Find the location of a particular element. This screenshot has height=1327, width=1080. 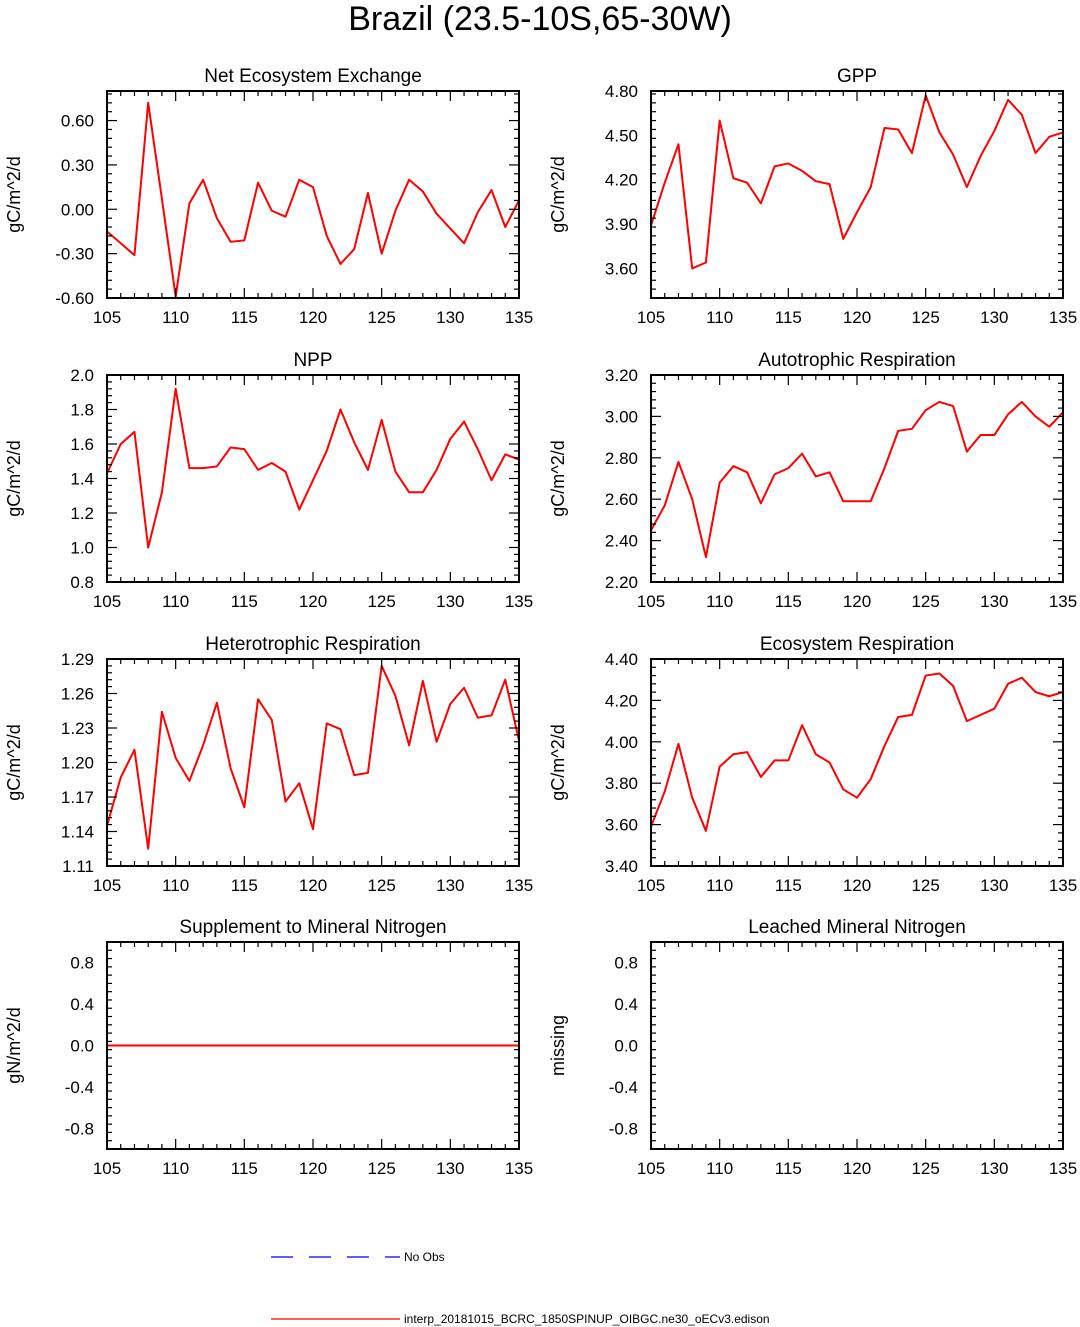

y-tick-label: 2.0 is located at coordinates (82, 375).